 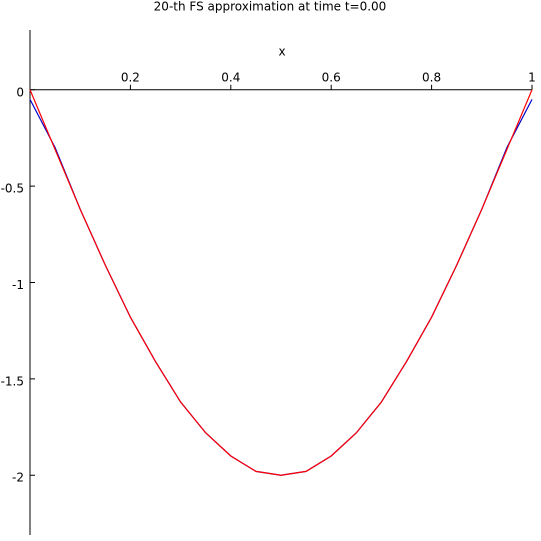 I want to click on y-tick-label: -1, so click(x=18, y=285).